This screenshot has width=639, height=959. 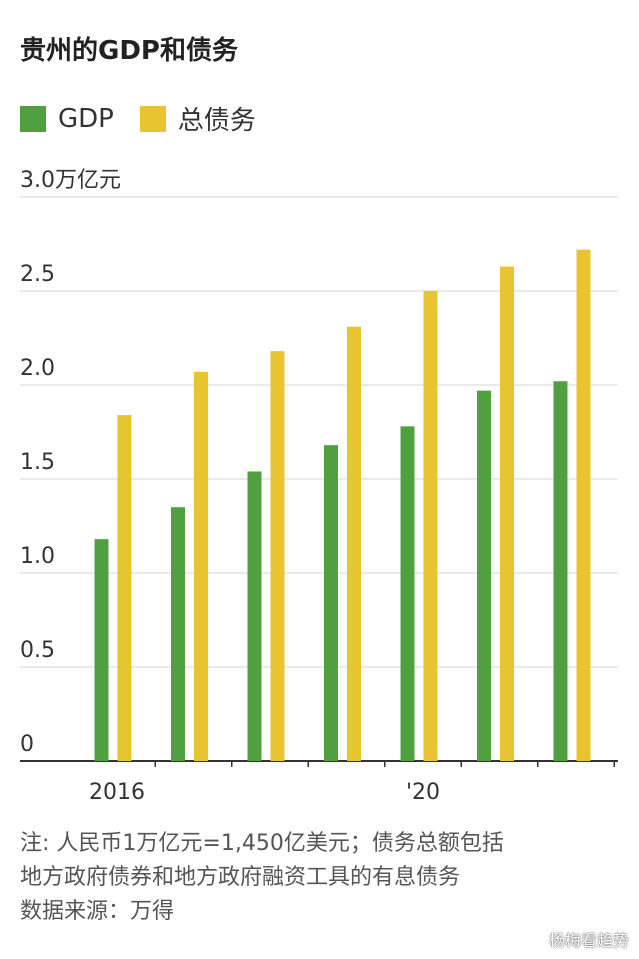 I want to click on source-line: 数据来源：万得, so click(x=97, y=911).